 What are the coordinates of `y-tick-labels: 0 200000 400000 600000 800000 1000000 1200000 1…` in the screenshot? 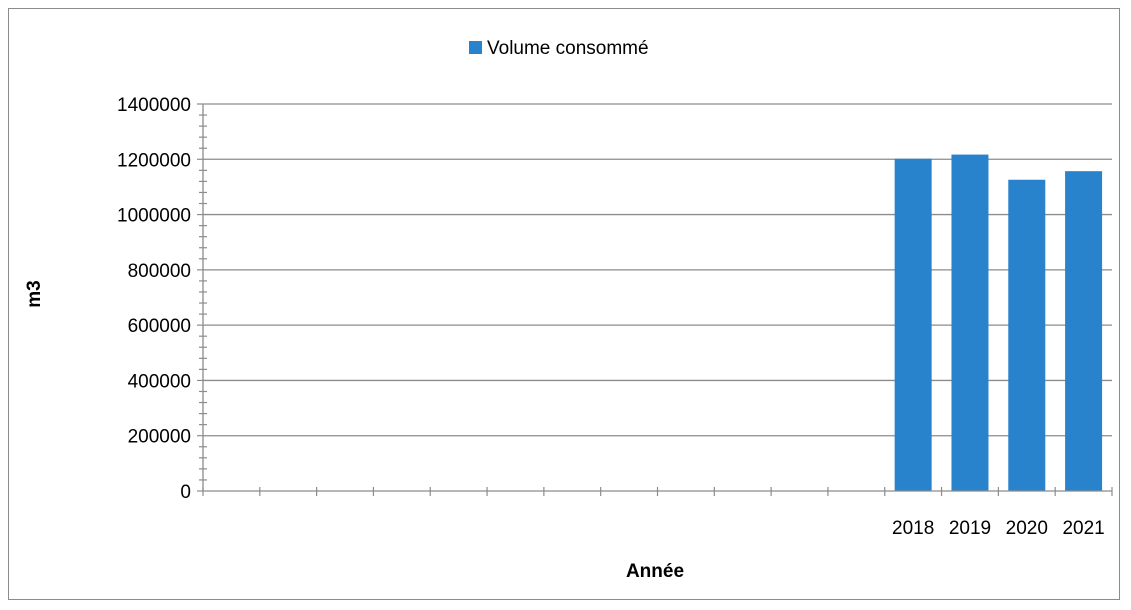 It's located at (154, 299).